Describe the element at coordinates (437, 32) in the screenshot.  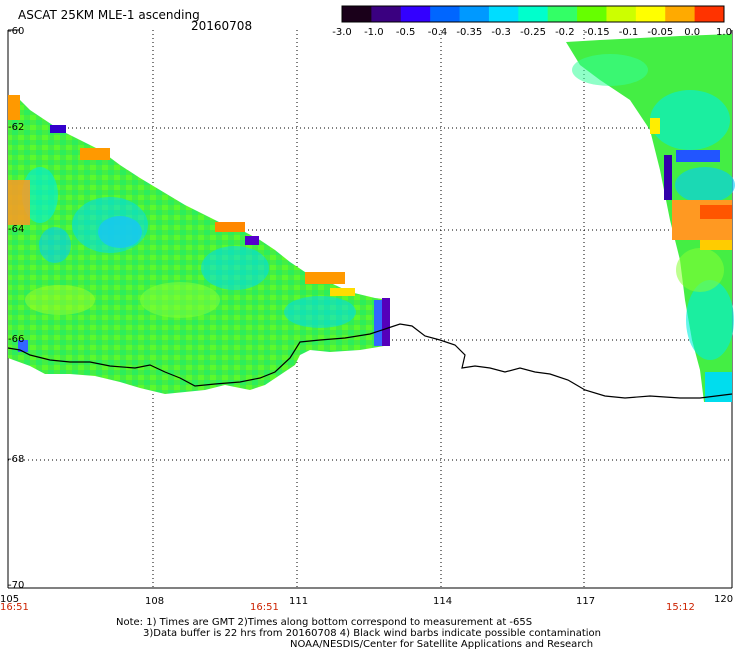
I see `colorbar-tick-label: -0.4` at that location.